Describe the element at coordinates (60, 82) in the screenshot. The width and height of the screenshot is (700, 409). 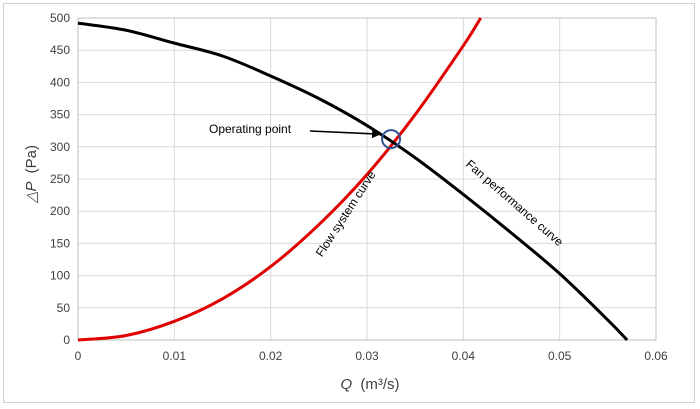
I see `y-tick-label: 400` at that location.